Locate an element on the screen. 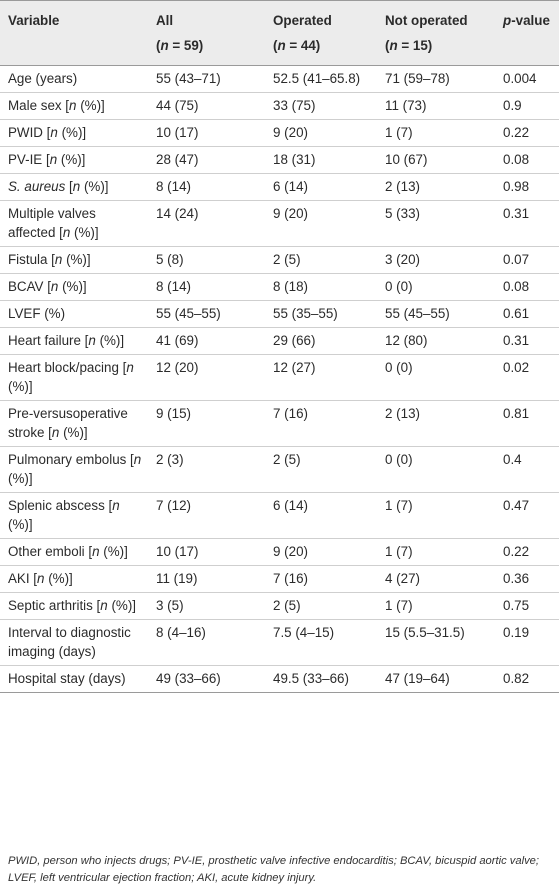 Image resolution: width=559 pixels, height=895 pixels. cell-all: 9 (15) is located at coordinates (206, 423).